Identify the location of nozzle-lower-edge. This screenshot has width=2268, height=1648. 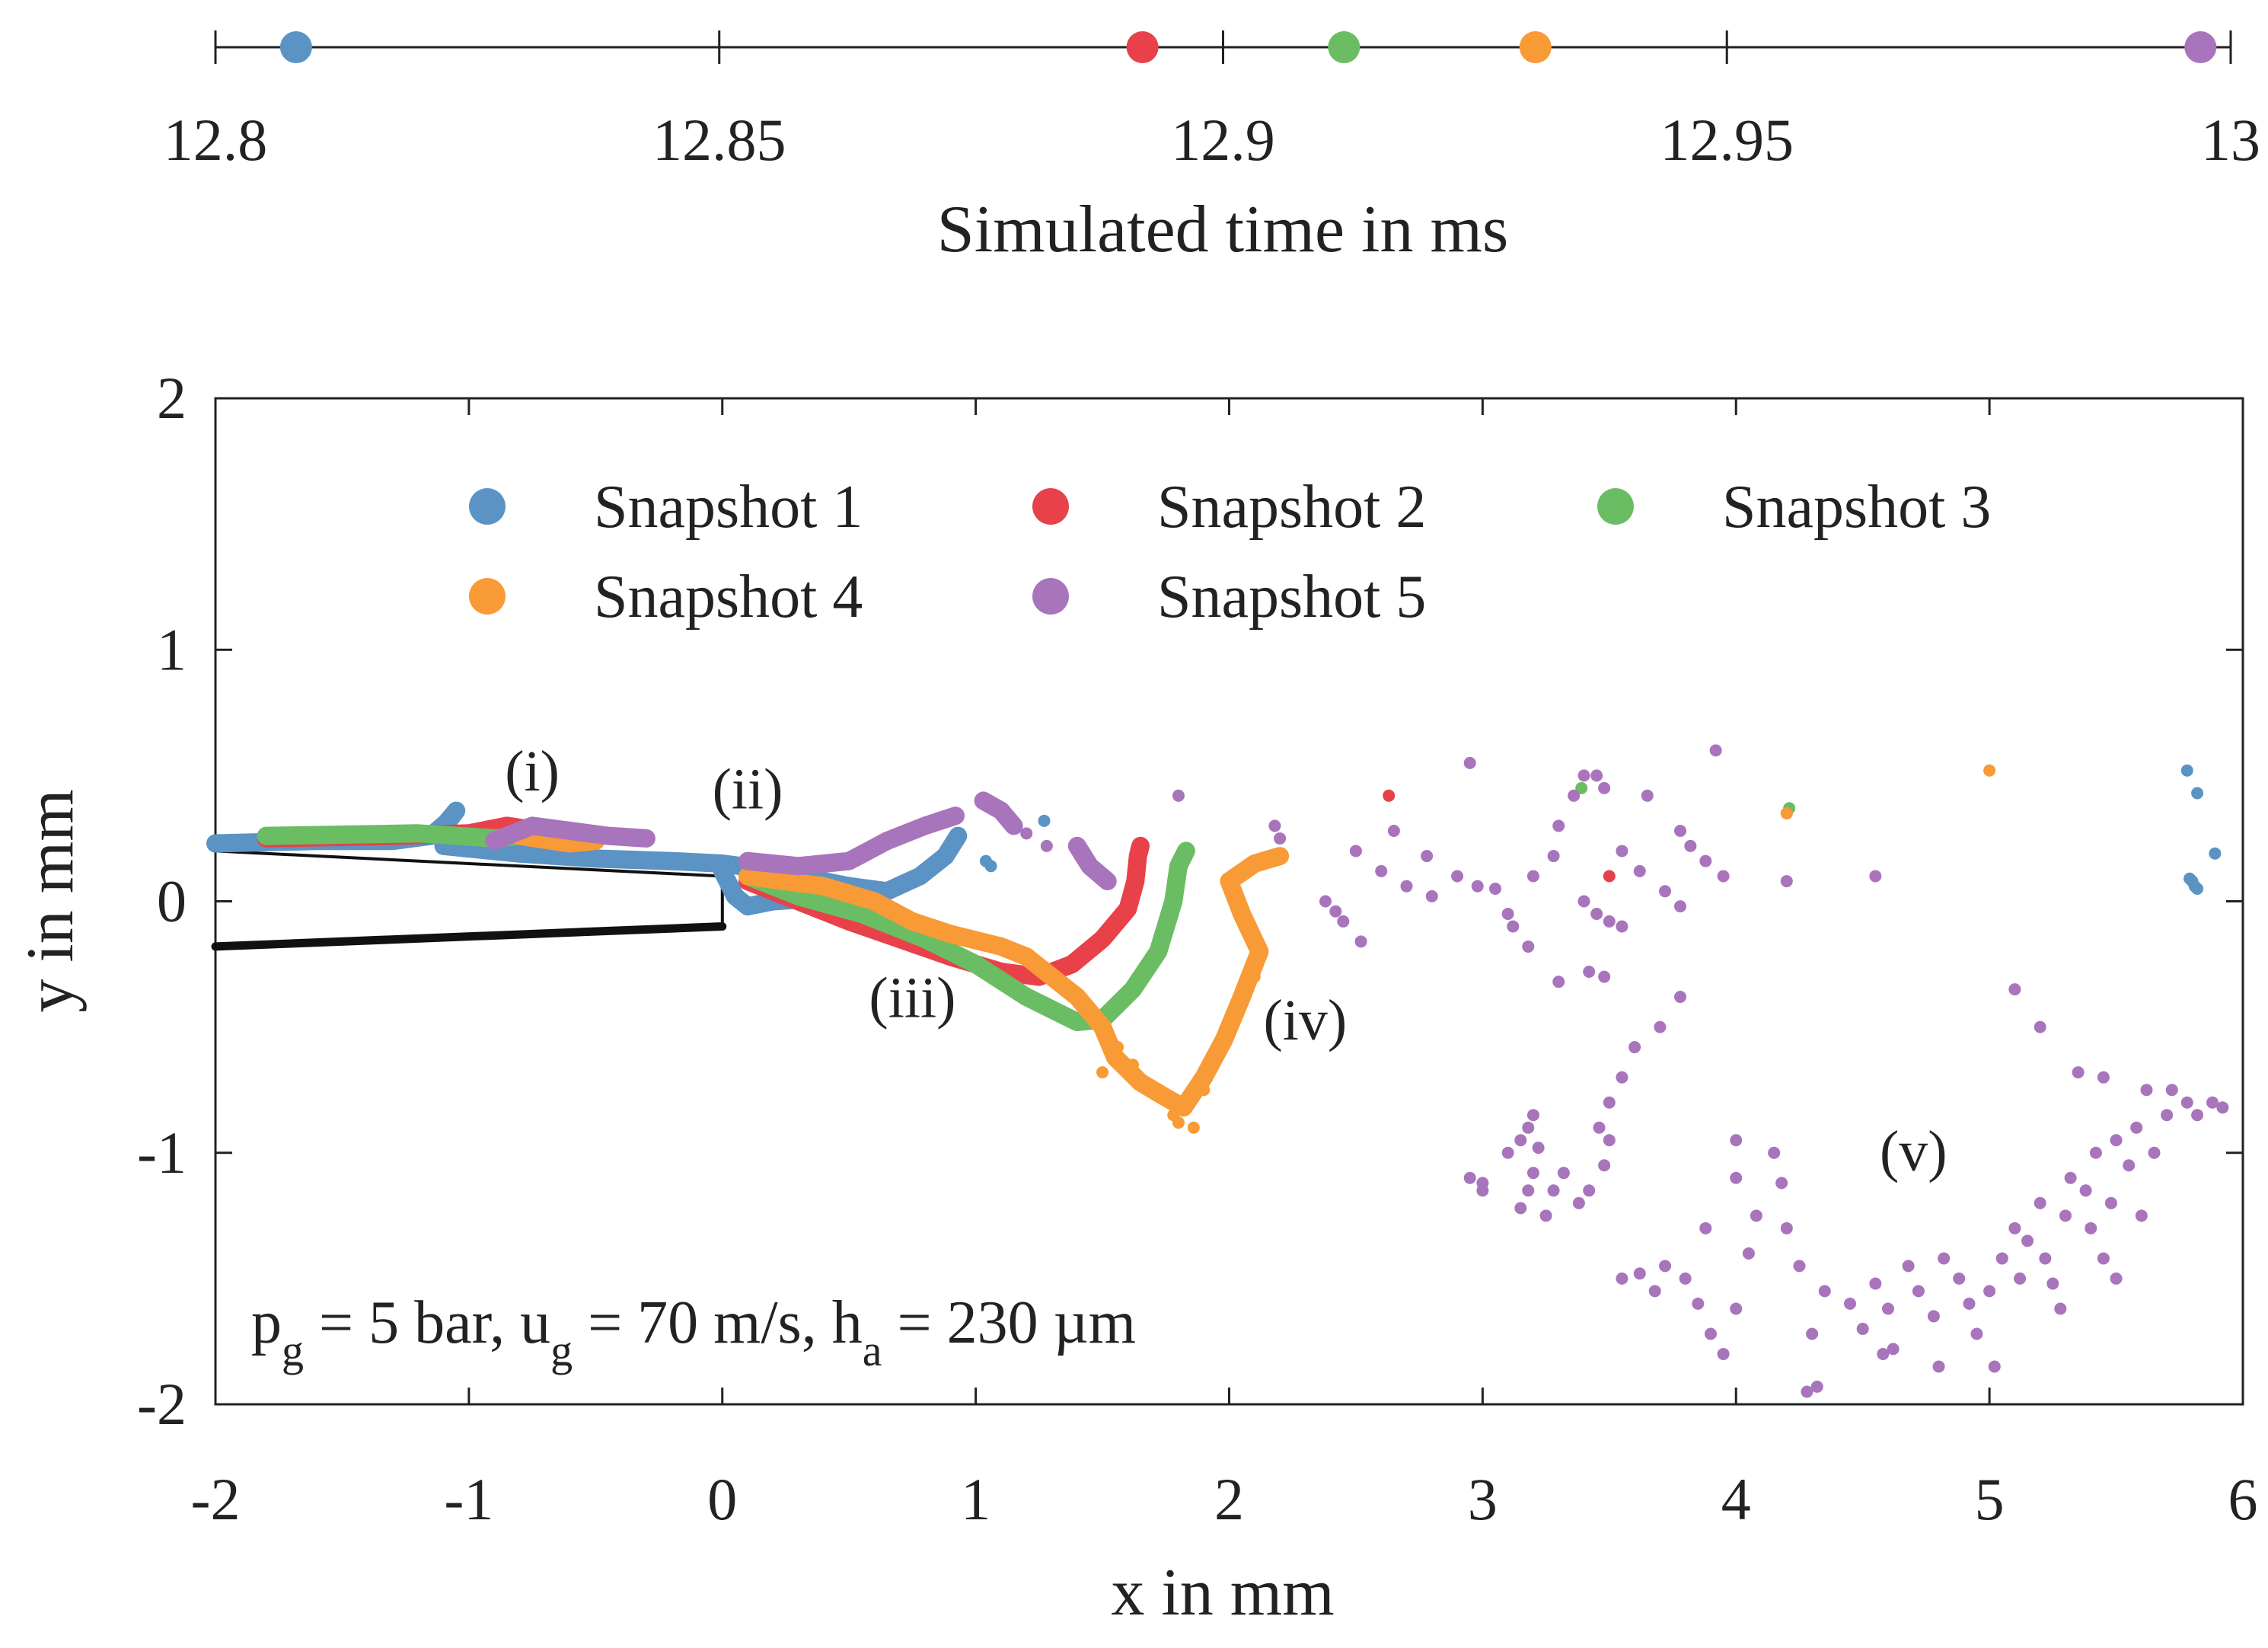
(469, 936).